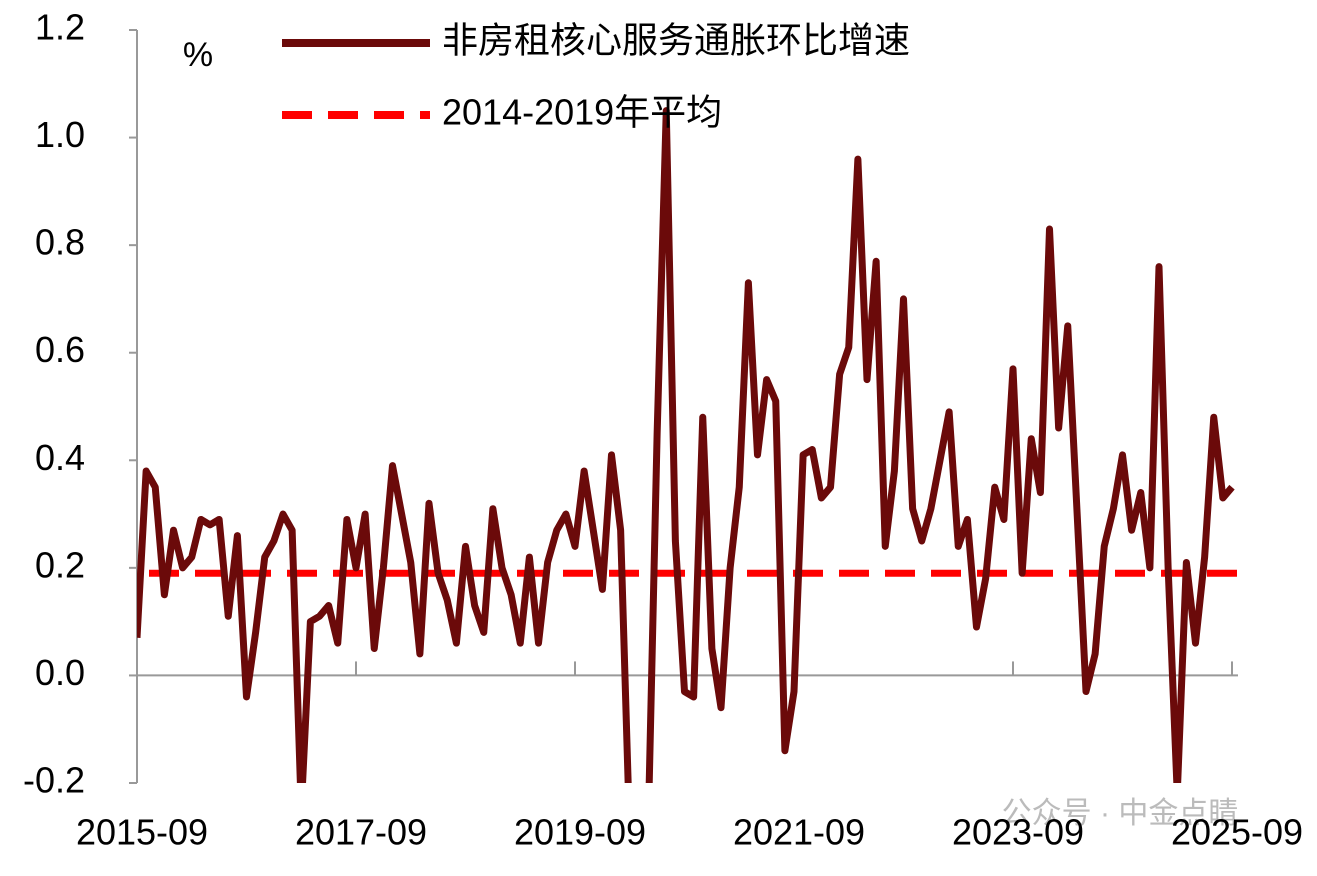  I want to click on x-tick-label: 2023-09, so click(1018, 832).